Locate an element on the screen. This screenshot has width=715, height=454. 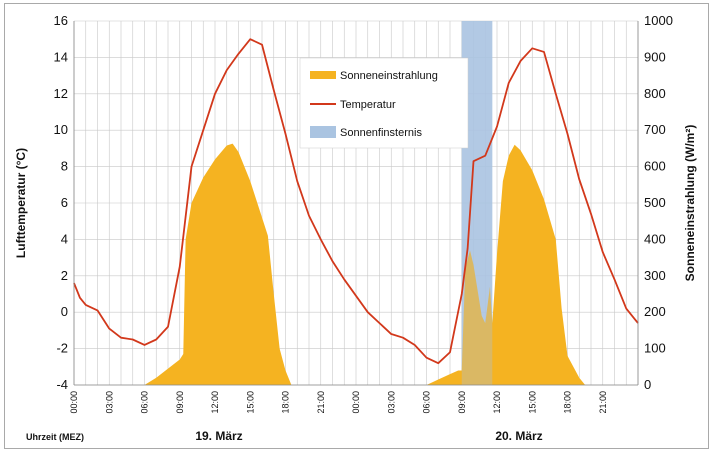
left-y-axis-title: Lufttemperatur (°C) is located at coordinates (21, 203).